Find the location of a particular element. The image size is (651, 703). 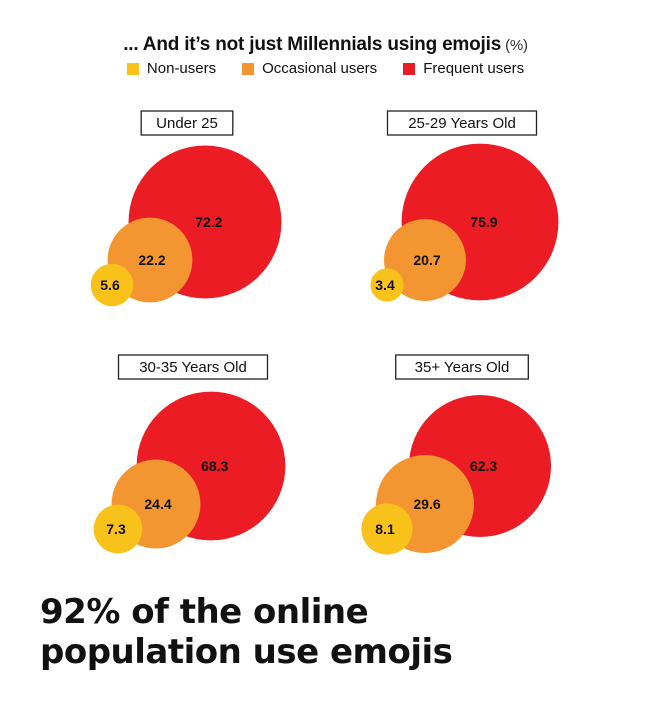

legend-swatch-non-users is located at coordinates (132, 68).